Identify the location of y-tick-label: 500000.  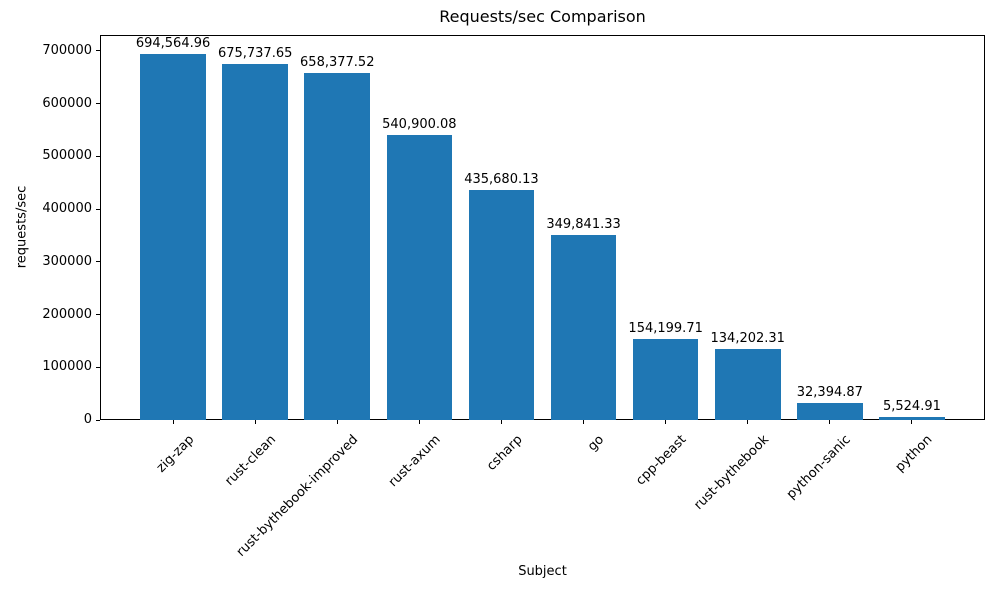
(67, 156).